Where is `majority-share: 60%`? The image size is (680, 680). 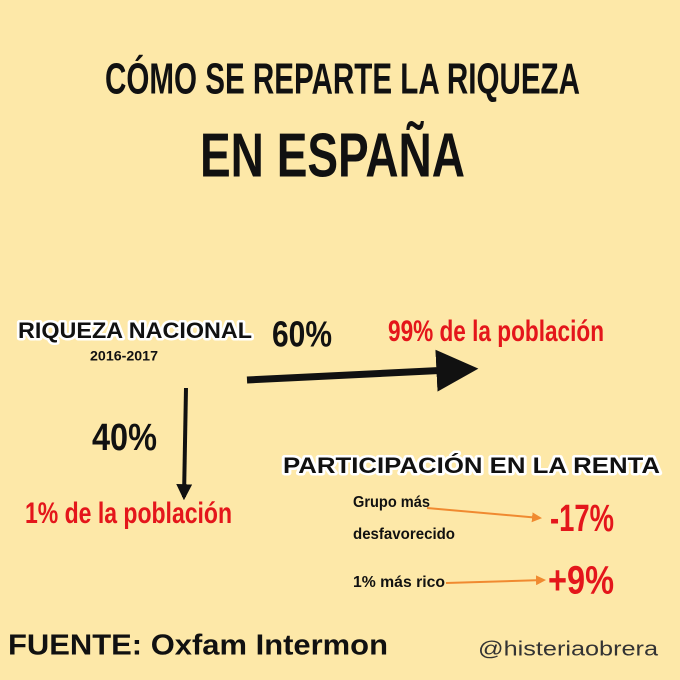 majority-share: 60% is located at coordinates (302, 334).